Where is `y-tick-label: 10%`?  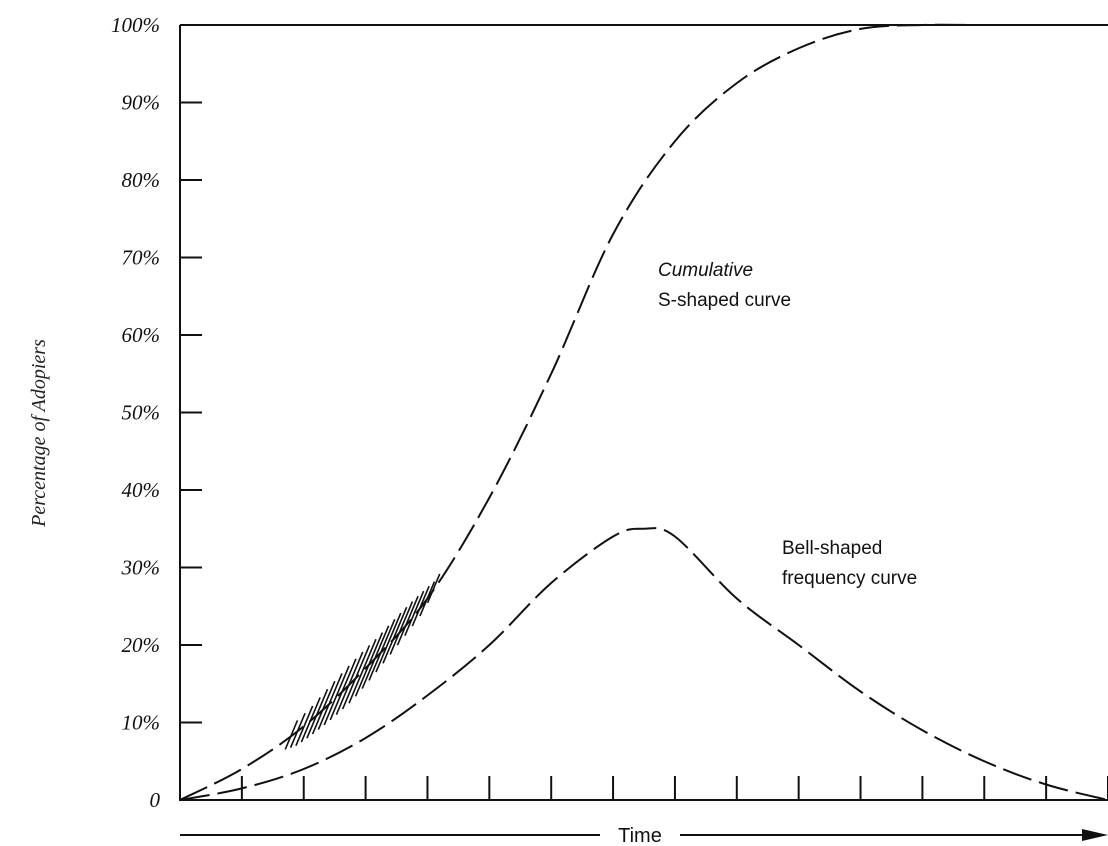
y-tick-label: 10% is located at coordinates (141, 723).